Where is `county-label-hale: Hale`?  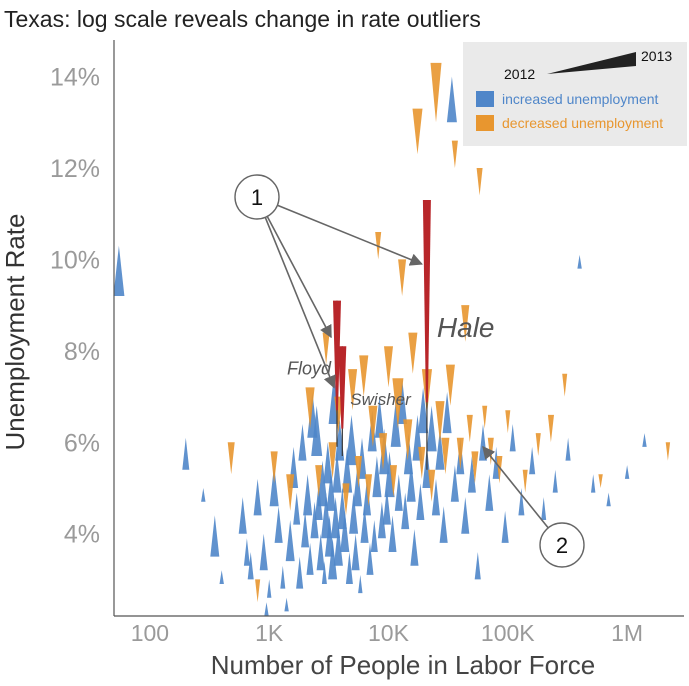 county-label-hale: Hale is located at coordinates (466, 327).